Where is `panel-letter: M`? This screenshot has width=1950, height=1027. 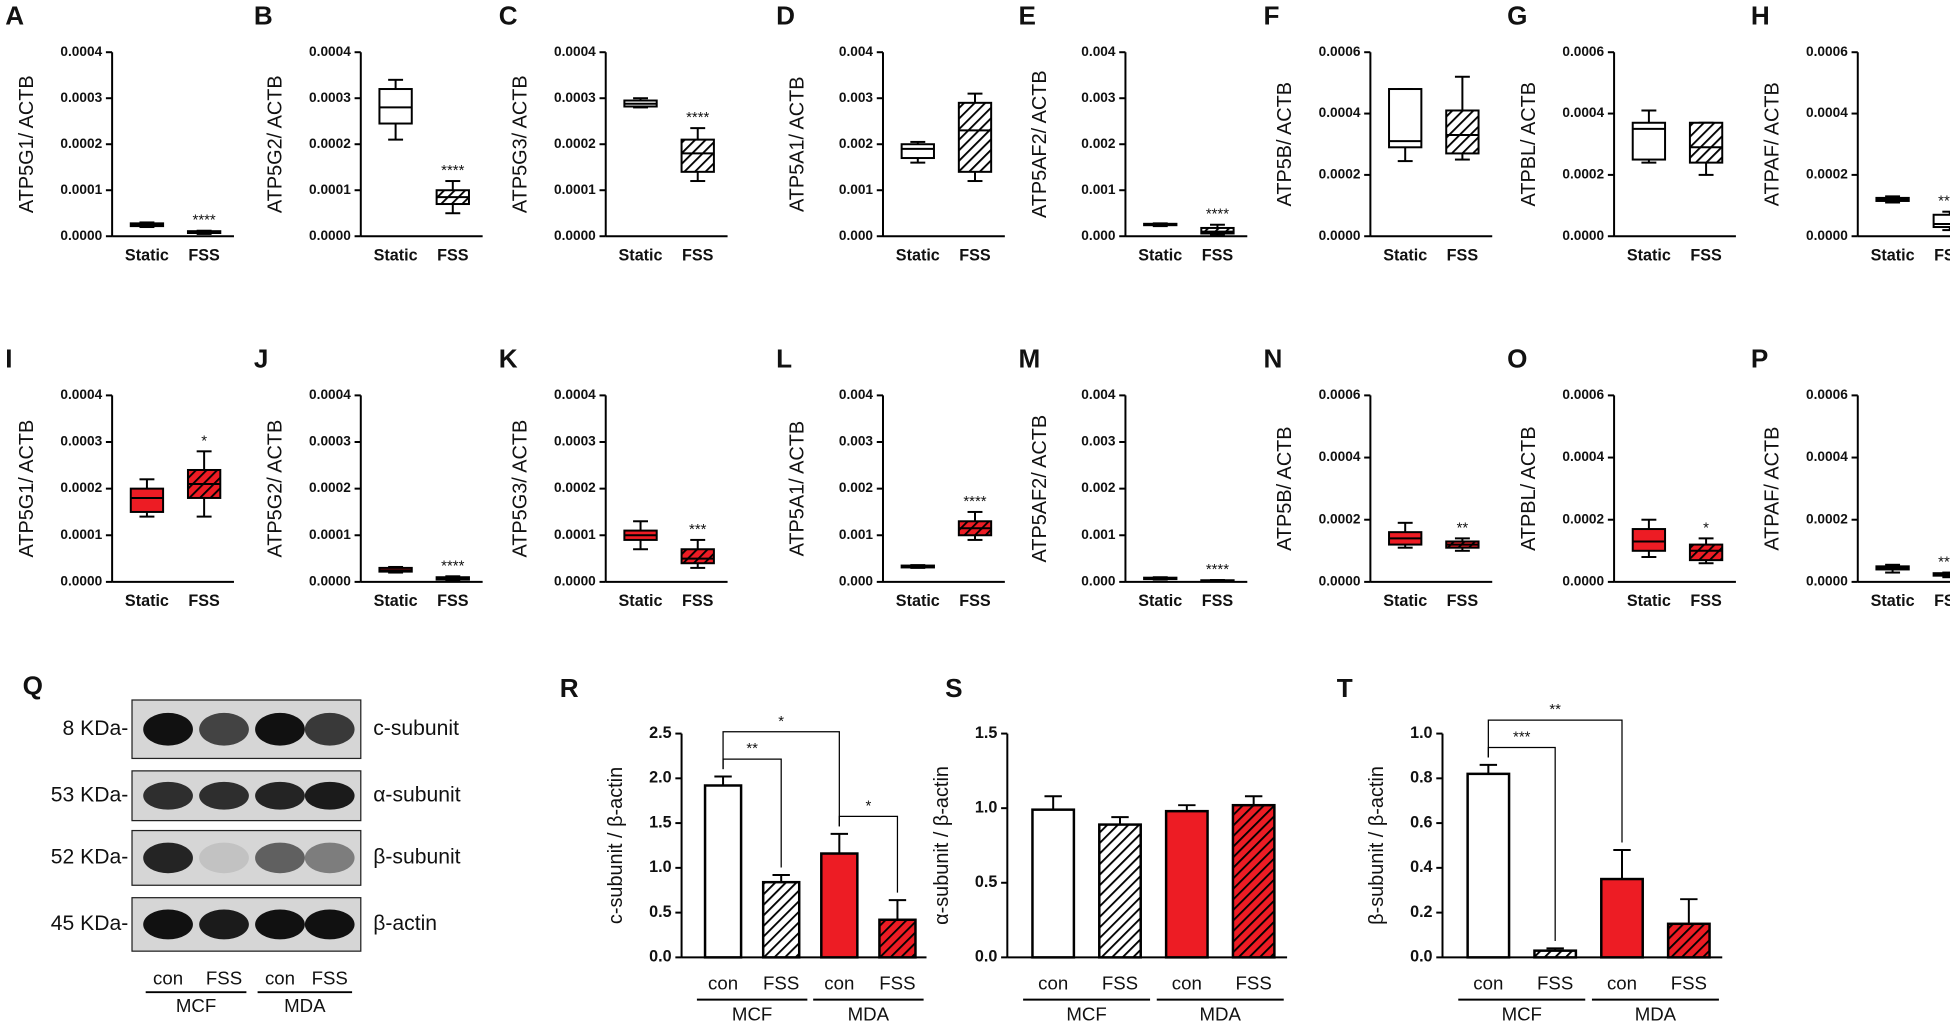 panel-letter: M is located at coordinates (1030, 358).